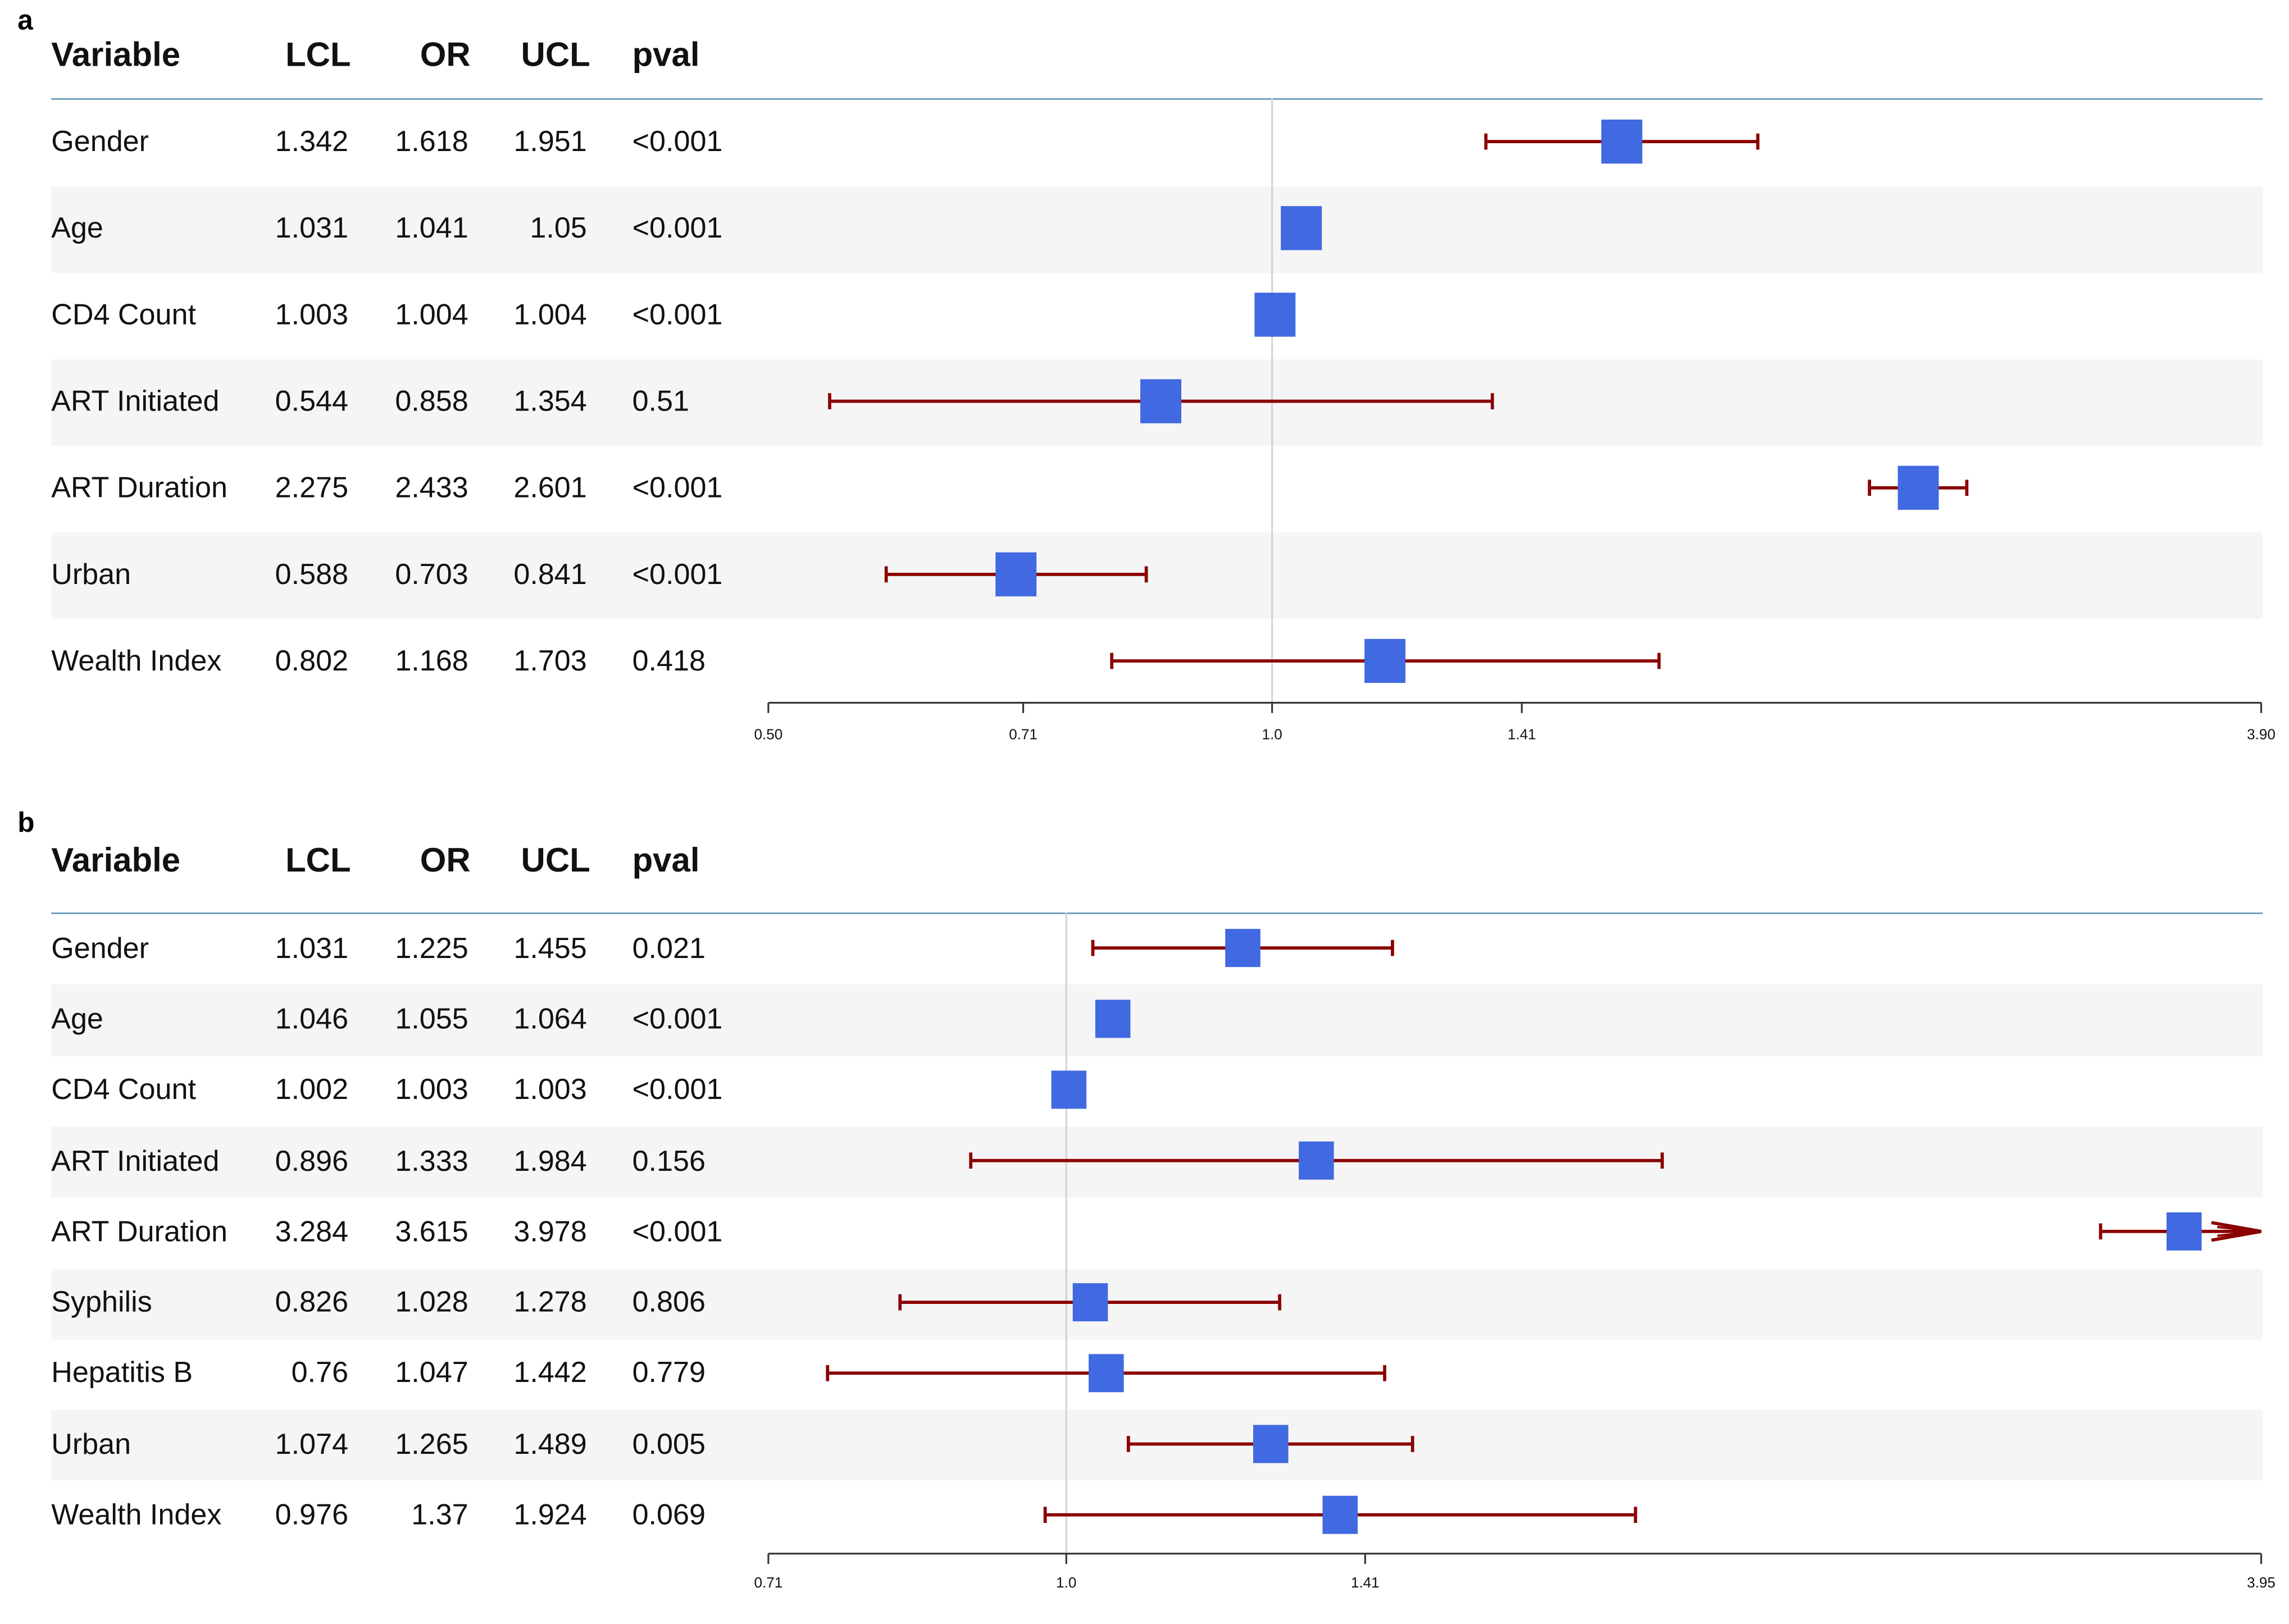 The image size is (2289, 1624). What do you see at coordinates (669, 948) in the screenshot?
I see `cell-pval: 0.021` at bounding box center [669, 948].